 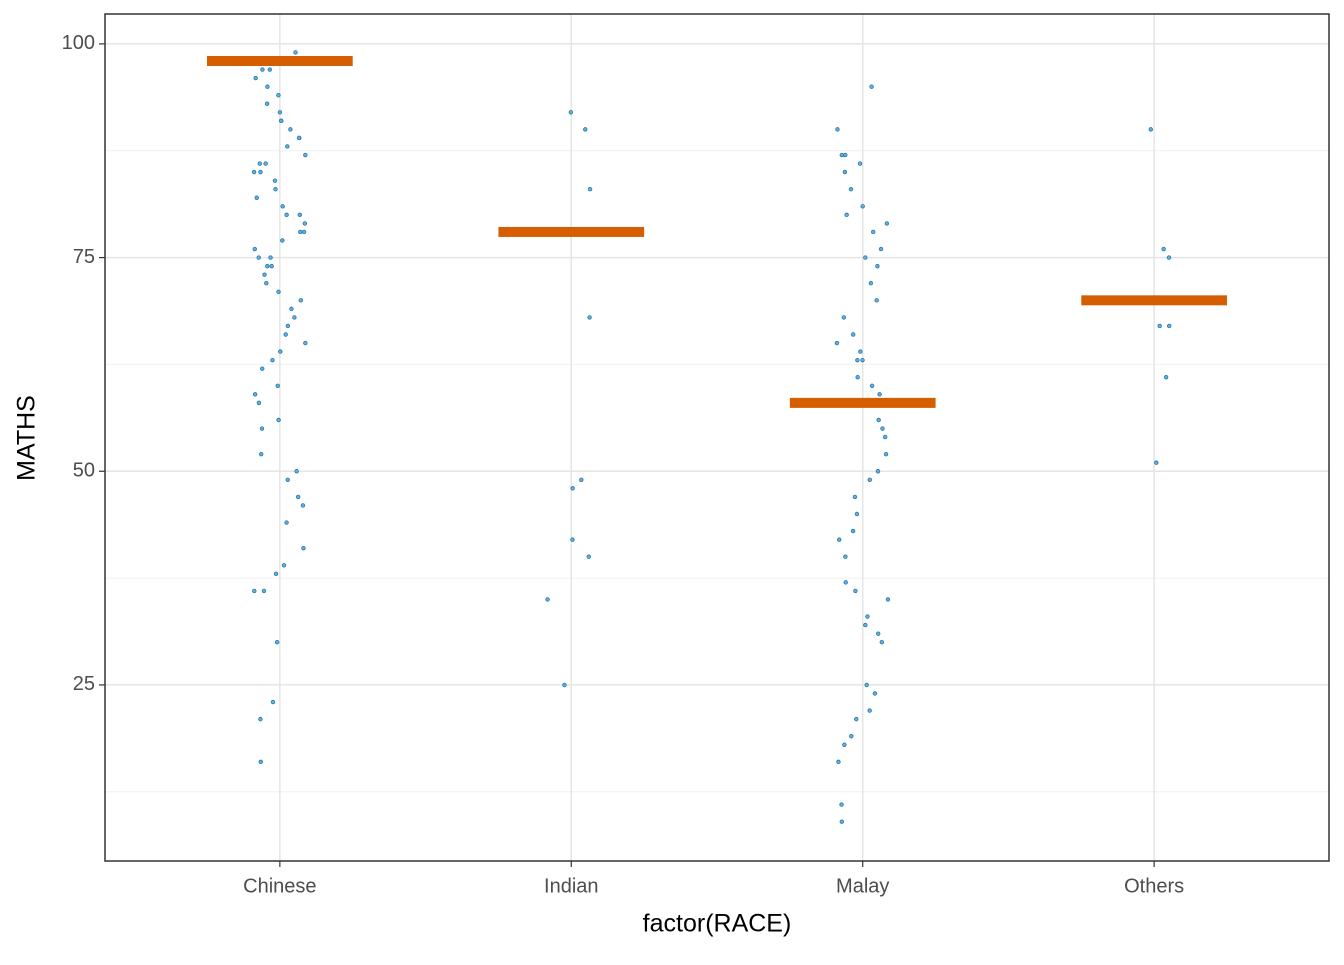 What do you see at coordinates (84, 471) in the screenshot?
I see `y-tick-label: 50` at bounding box center [84, 471].